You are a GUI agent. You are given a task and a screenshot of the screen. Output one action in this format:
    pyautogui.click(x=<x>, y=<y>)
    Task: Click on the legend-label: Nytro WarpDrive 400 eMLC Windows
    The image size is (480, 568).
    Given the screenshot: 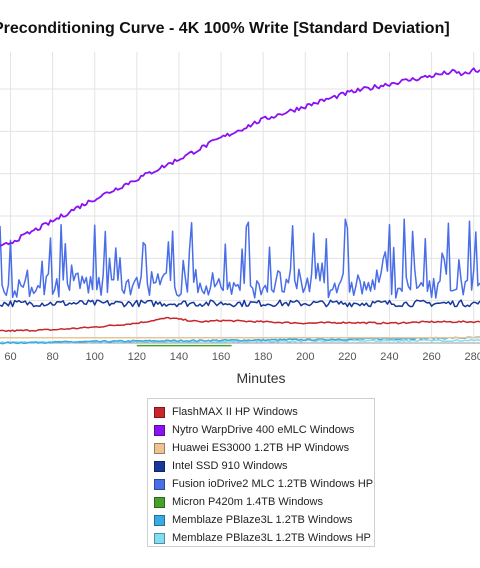 What is the action you would take?
    pyautogui.click(x=263, y=430)
    